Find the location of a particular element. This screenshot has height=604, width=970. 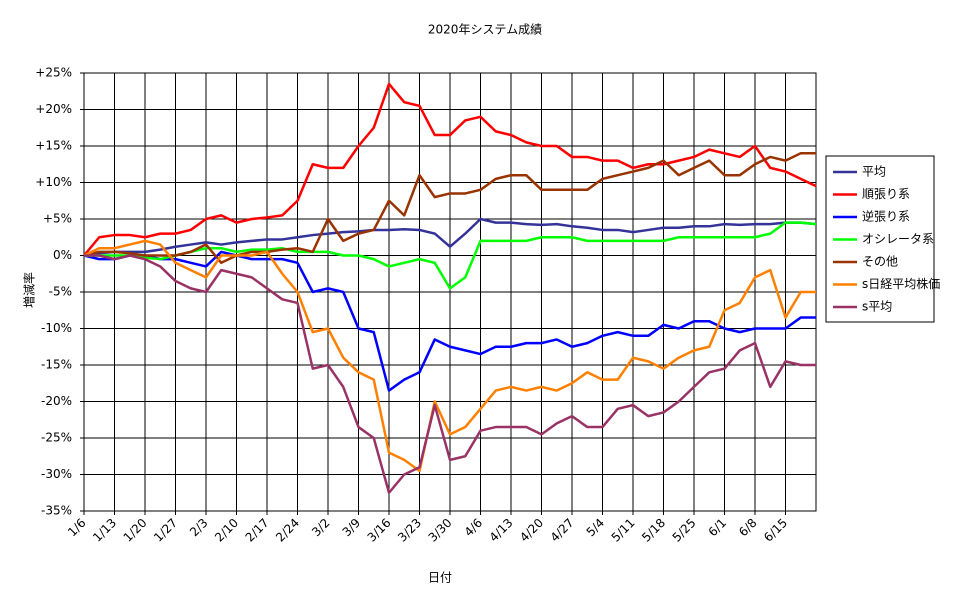

x-tick-label: 2/10 is located at coordinates (226, 530).